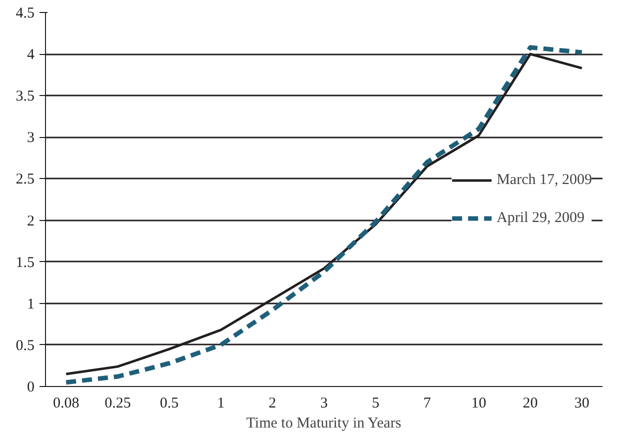 The height and width of the screenshot is (434, 617). I want to click on y-tick-label: 0, so click(30, 388).